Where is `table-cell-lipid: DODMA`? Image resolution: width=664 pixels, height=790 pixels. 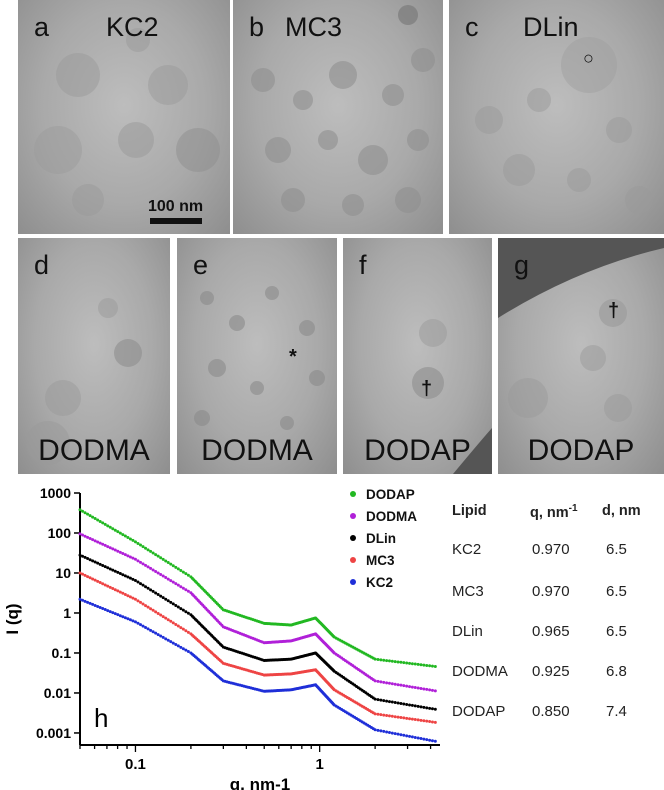 table-cell-lipid: DODMA is located at coordinates (480, 671).